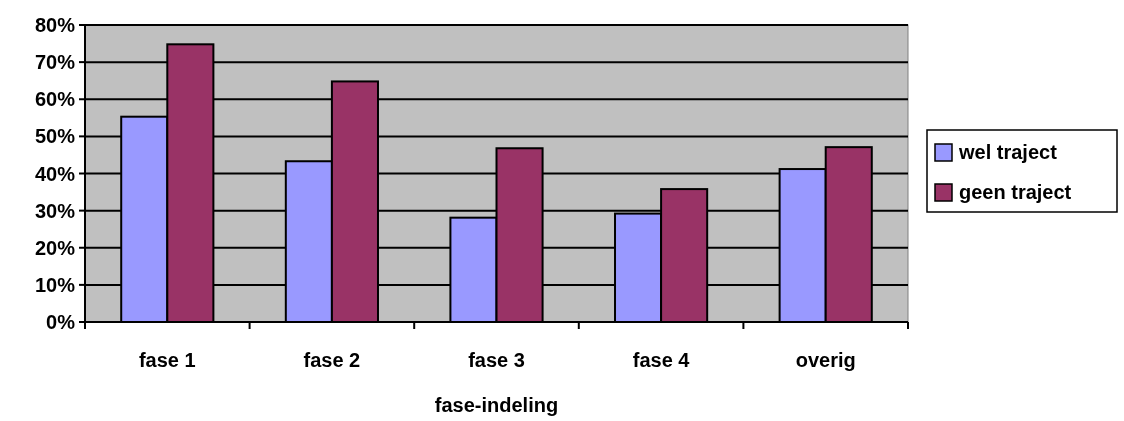 Image resolution: width=1124 pixels, height=421 pixels. What do you see at coordinates (55, 210) in the screenshot?
I see `y-tick-label: 30%` at bounding box center [55, 210].